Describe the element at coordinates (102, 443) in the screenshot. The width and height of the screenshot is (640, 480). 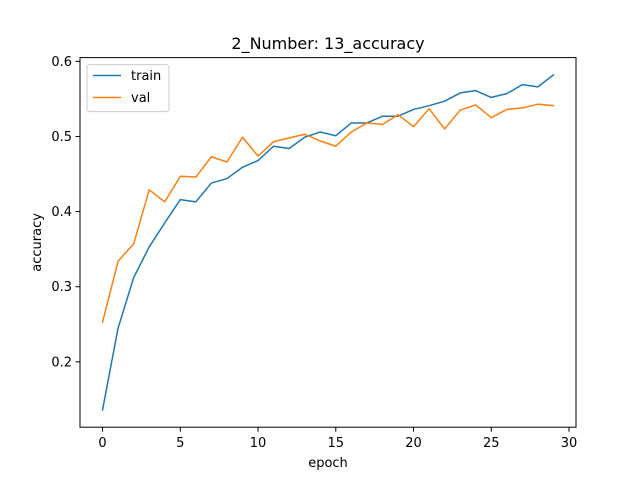
I see `x-tick-label: 0` at that location.